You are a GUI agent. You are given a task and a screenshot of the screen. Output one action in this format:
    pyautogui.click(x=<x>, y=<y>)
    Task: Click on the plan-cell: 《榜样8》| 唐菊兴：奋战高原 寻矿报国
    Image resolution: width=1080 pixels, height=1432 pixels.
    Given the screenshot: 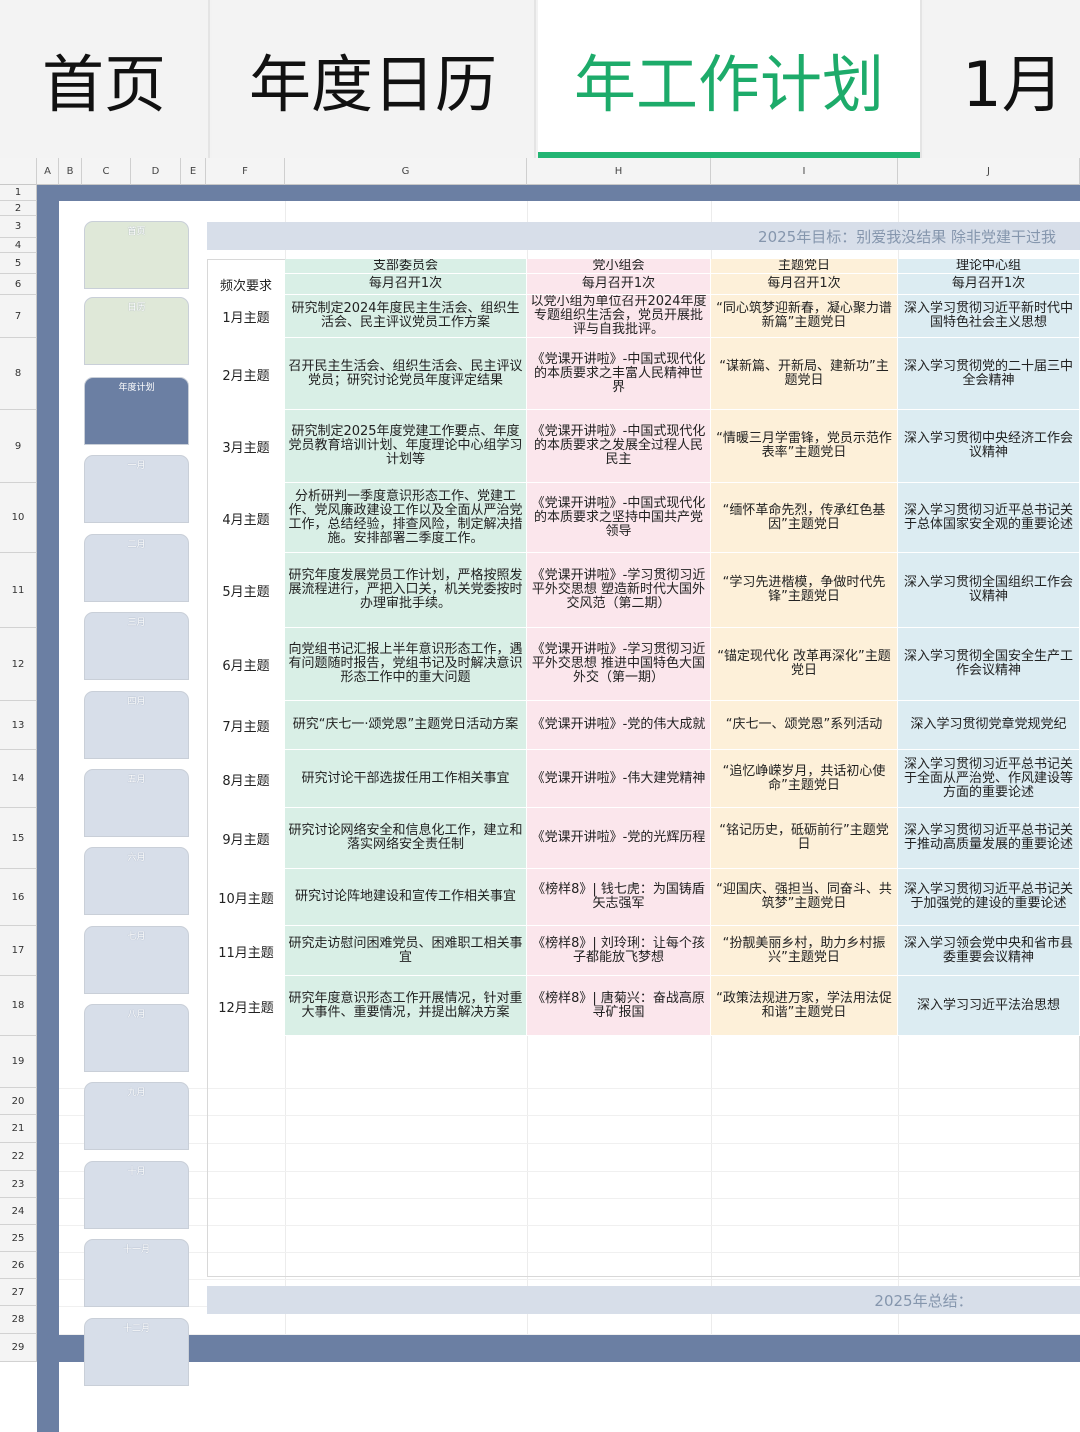 What is the action you would take?
    pyautogui.click(x=619, y=1006)
    